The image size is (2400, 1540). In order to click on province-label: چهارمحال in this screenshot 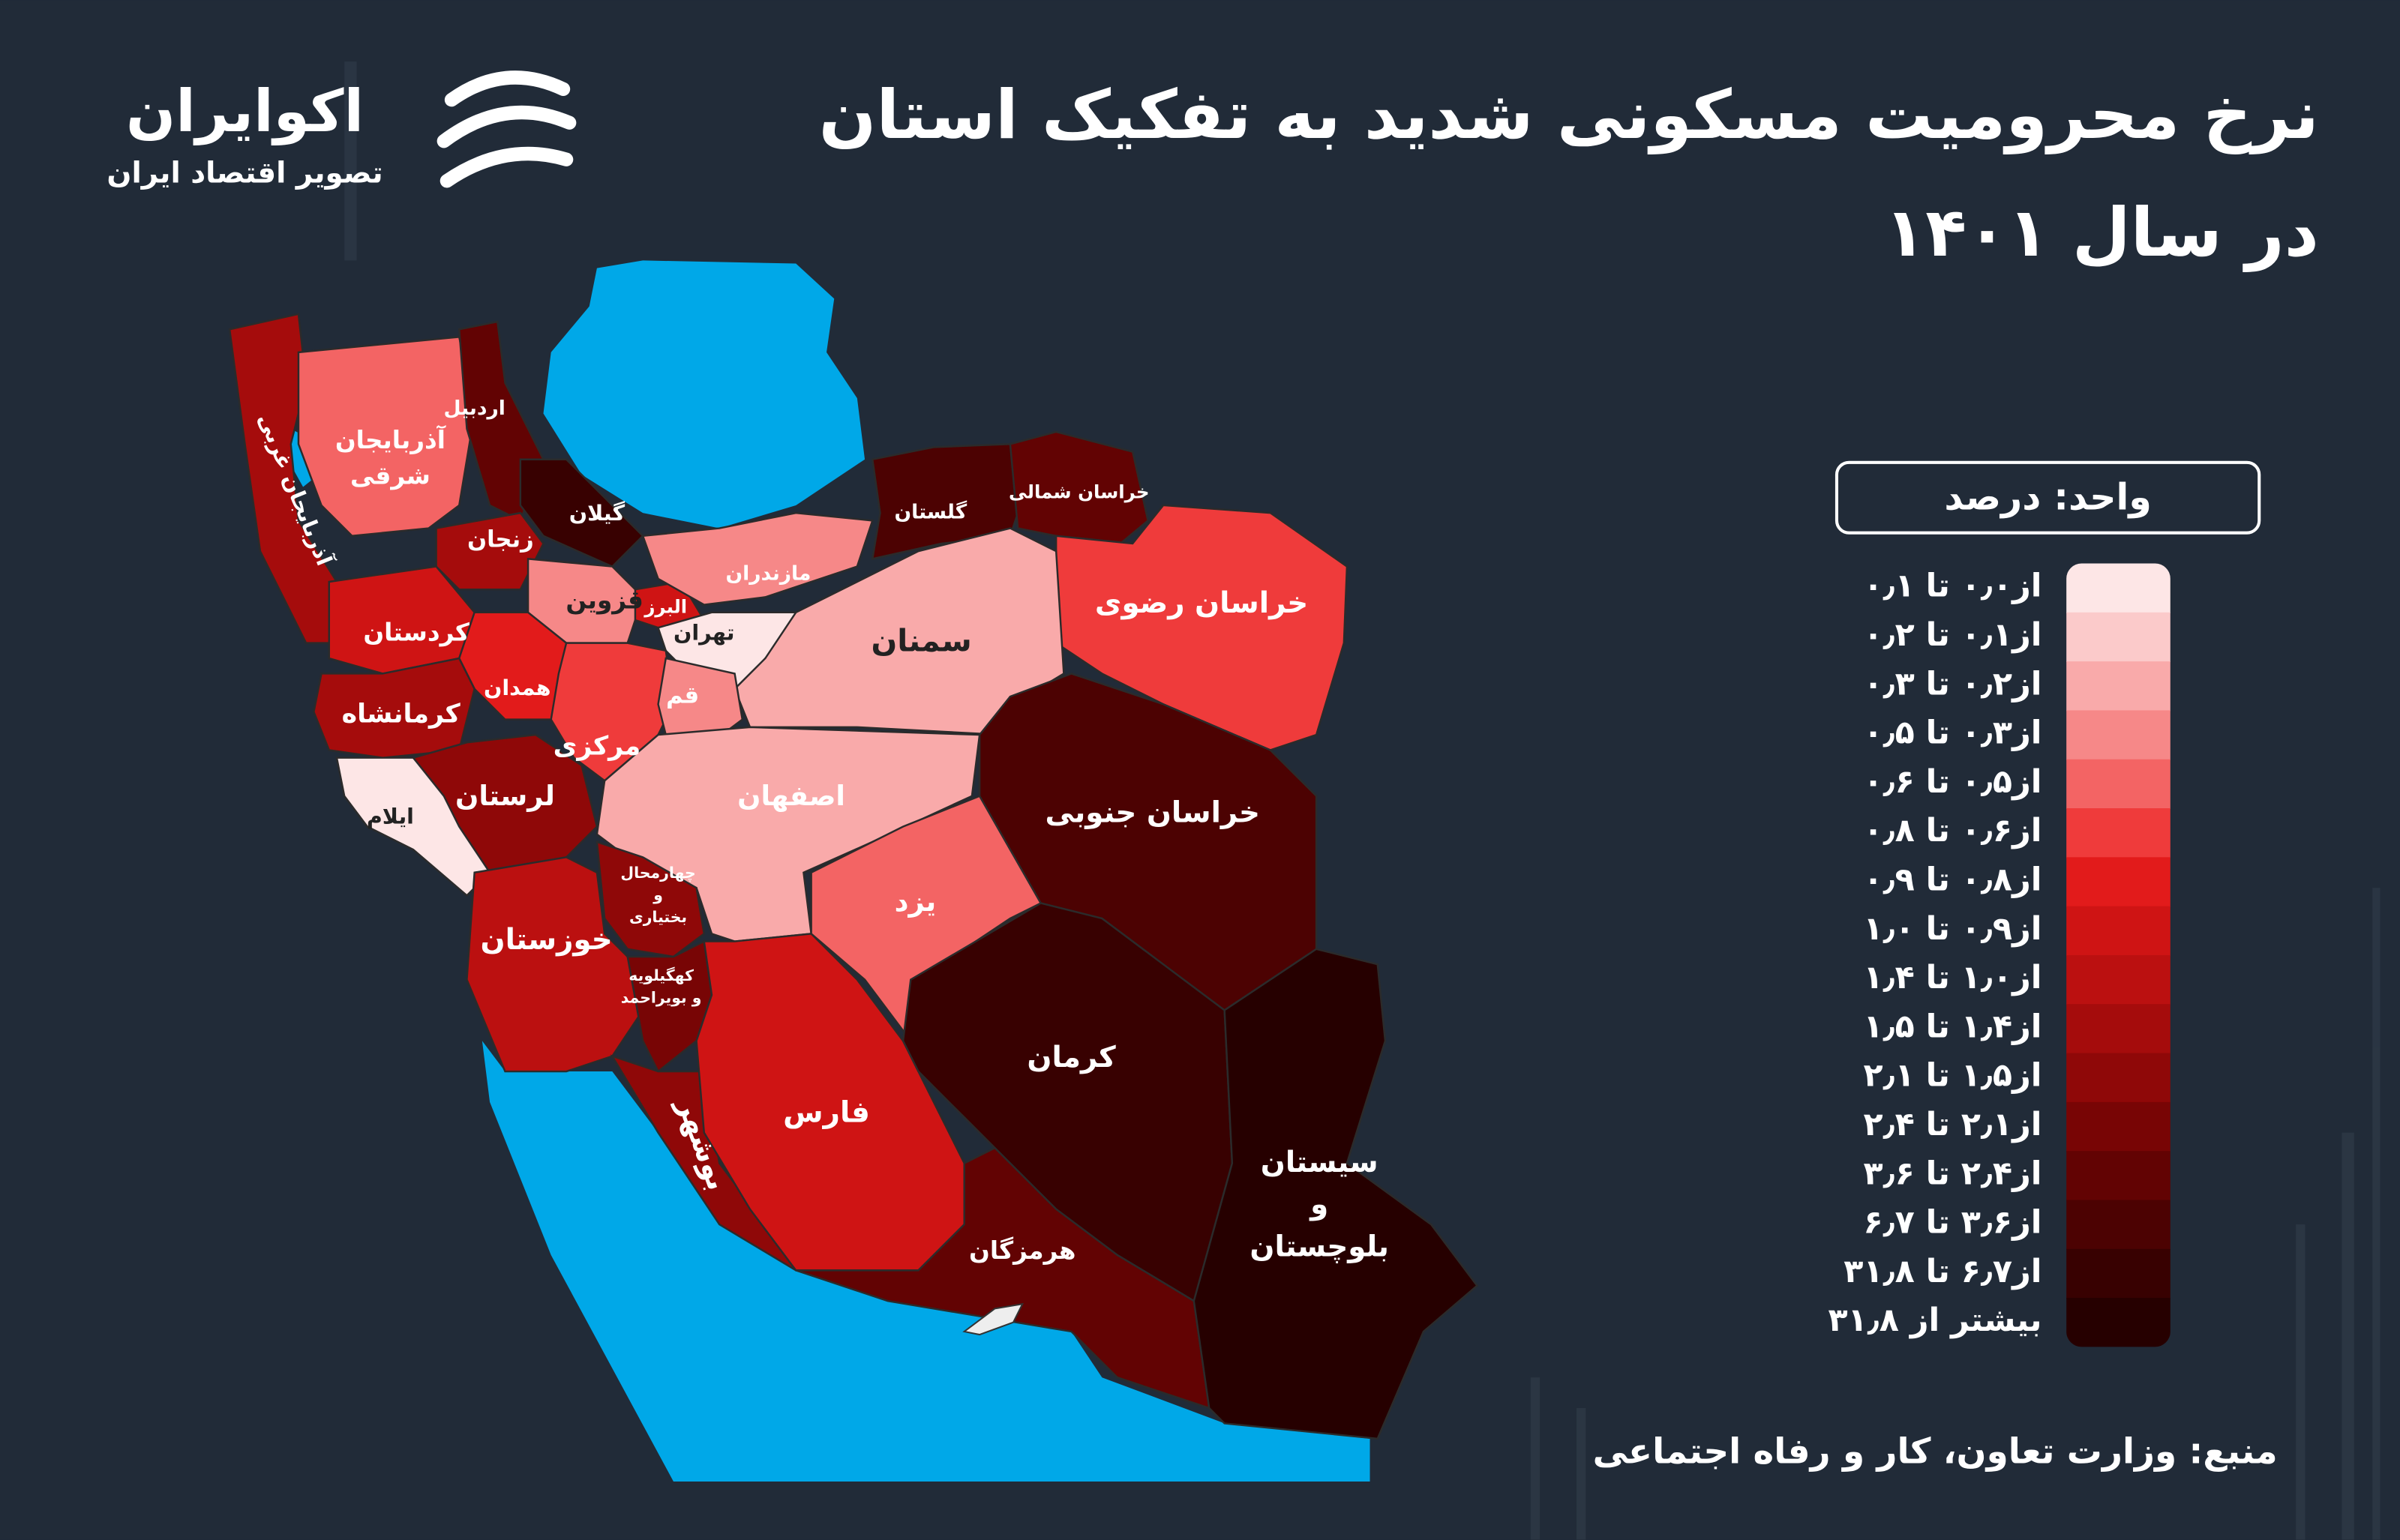, I will do `click(657, 873)`.